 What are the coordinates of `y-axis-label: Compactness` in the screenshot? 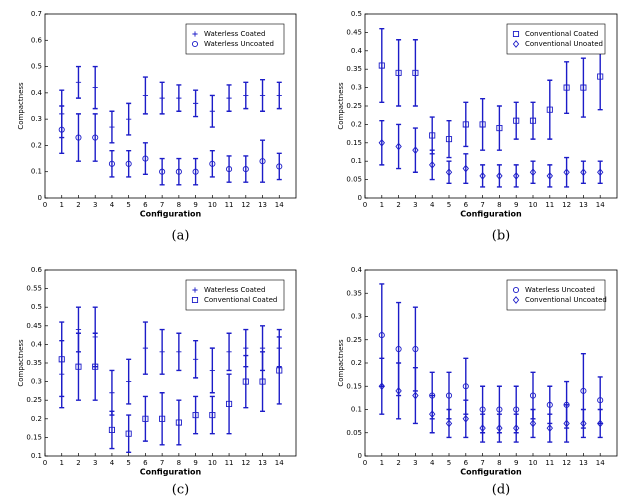 It's located at (341, 106).